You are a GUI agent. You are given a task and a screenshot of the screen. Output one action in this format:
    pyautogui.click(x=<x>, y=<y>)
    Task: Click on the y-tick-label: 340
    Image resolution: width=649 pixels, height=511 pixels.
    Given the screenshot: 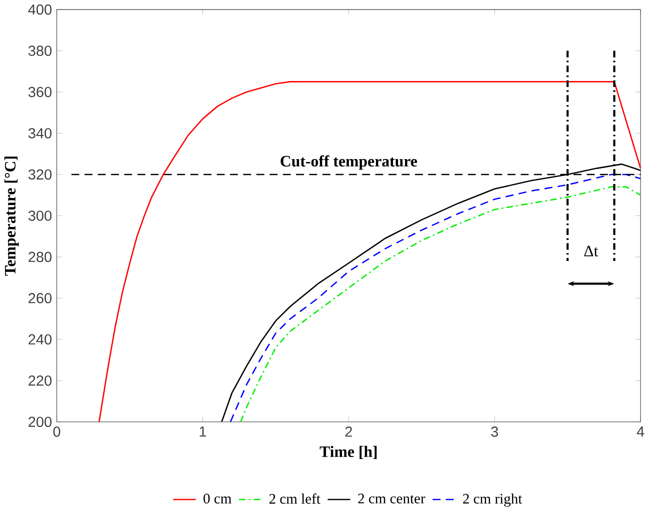 What is the action you would take?
    pyautogui.click(x=40, y=133)
    